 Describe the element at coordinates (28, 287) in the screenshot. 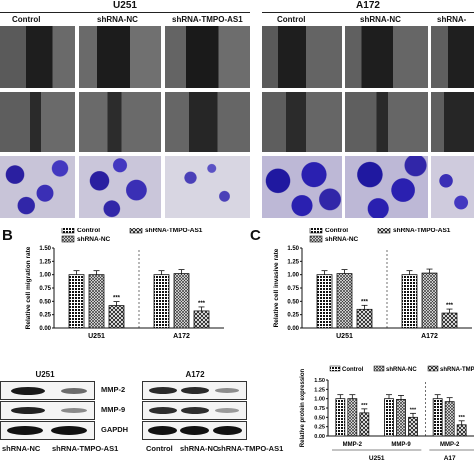

I see `y-axis-label: Relative cell migration rate` at that location.